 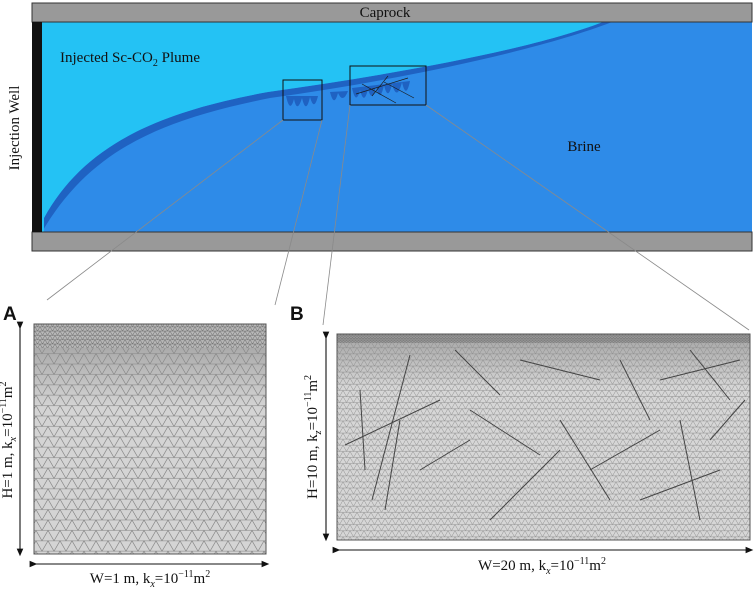 What do you see at coordinates (297, 314) in the screenshot?
I see `panel-b-letter: B` at bounding box center [297, 314].